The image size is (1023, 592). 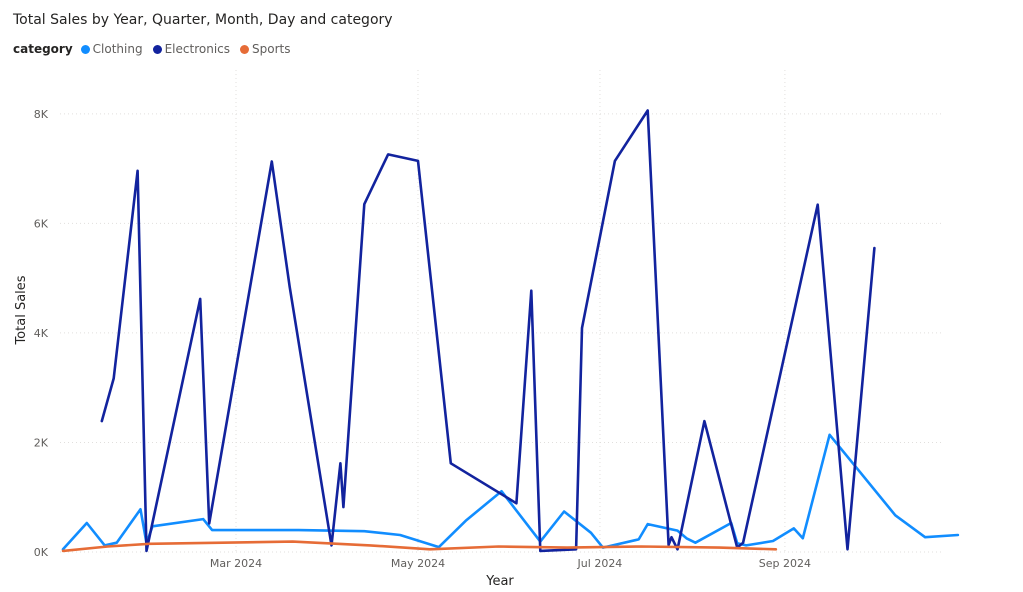 I want to click on legend-label-sports: Sports, so click(x=271, y=49).